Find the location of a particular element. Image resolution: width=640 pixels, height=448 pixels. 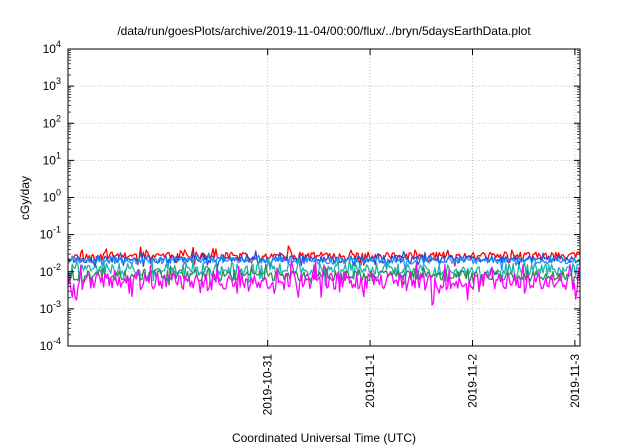

x-tick-label: 2019-10-31 is located at coordinates (268, 385).